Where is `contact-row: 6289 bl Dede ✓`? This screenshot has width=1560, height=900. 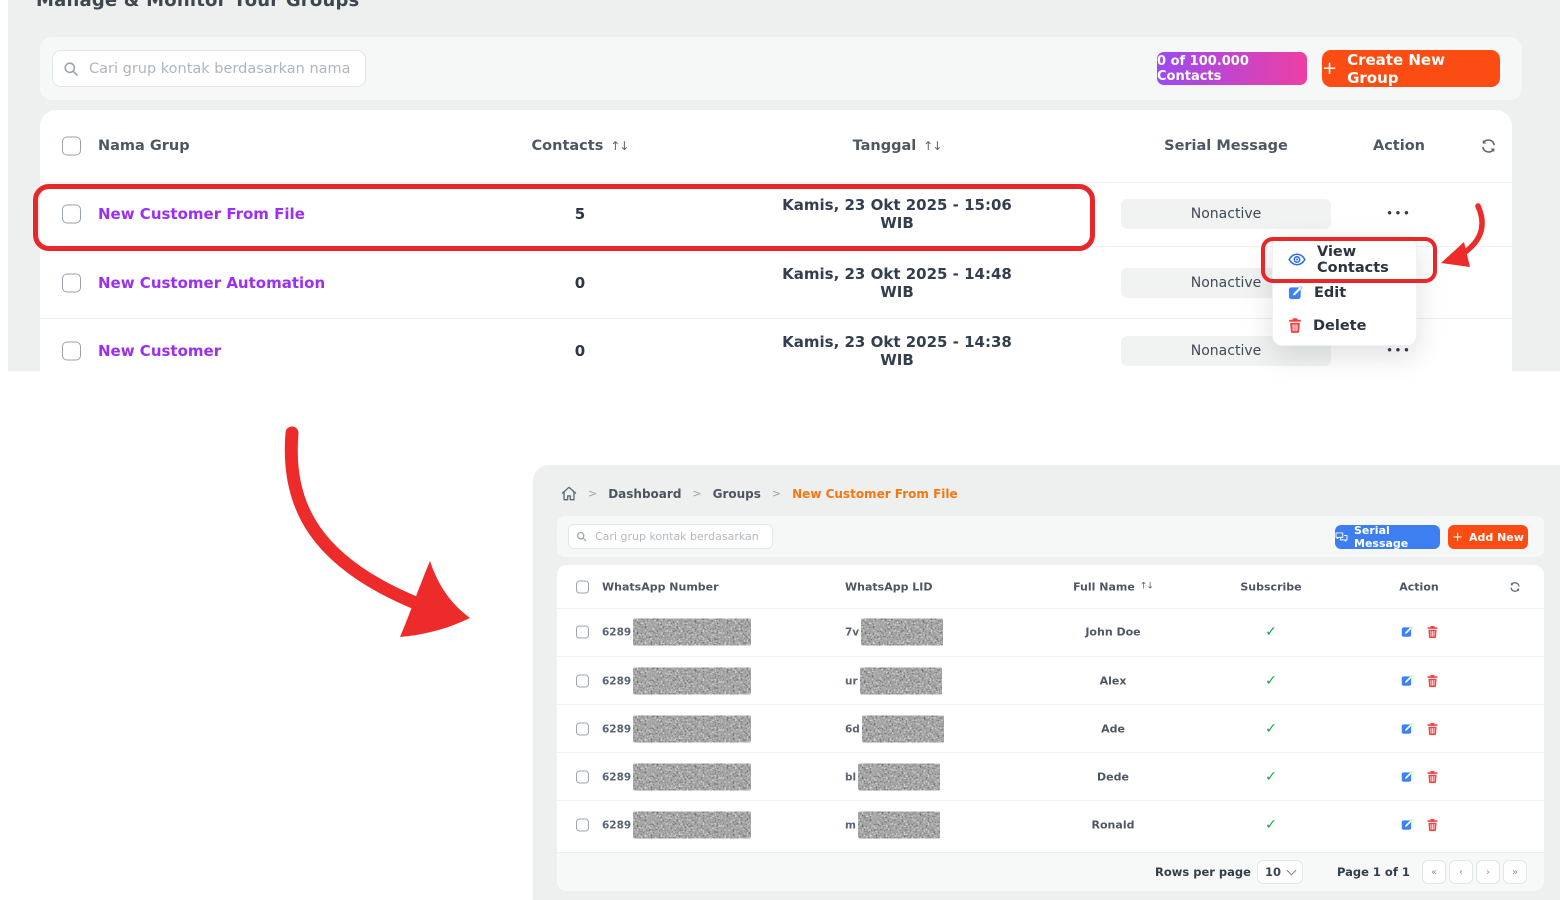 contact-row: 6289 bl Dede ✓ is located at coordinates (1050, 776).